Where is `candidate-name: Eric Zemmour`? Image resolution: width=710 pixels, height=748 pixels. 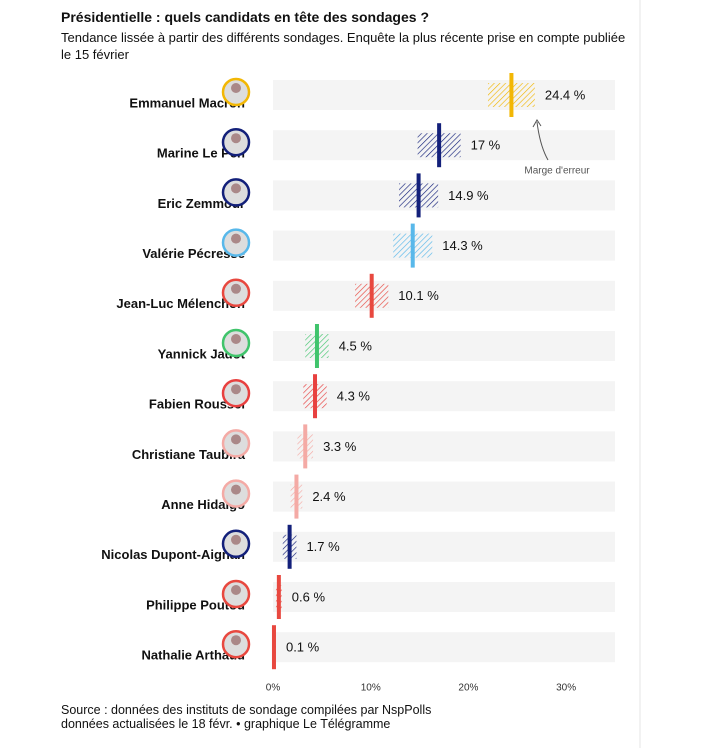
candidate-name: Eric Zemmour is located at coordinates (201, 203).